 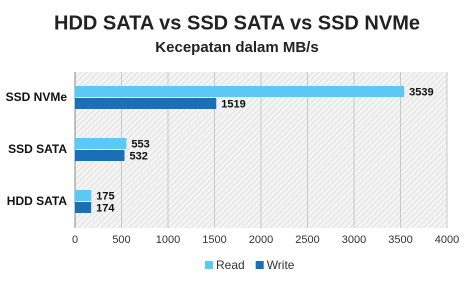 I want to click on y-tick-label: HDD SATA, so click(x=37, y=201).